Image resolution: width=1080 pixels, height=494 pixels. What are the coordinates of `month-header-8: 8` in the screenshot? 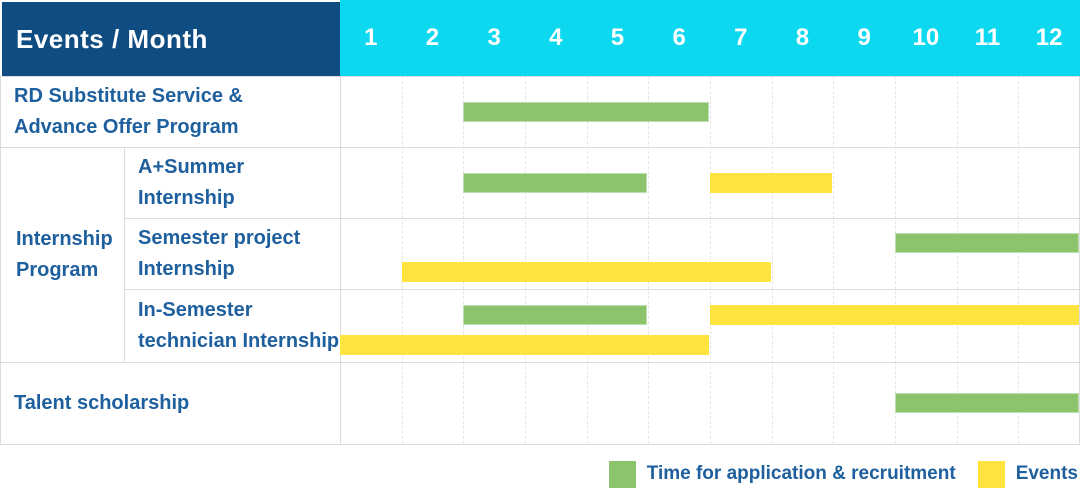 It's located at (802, 37).